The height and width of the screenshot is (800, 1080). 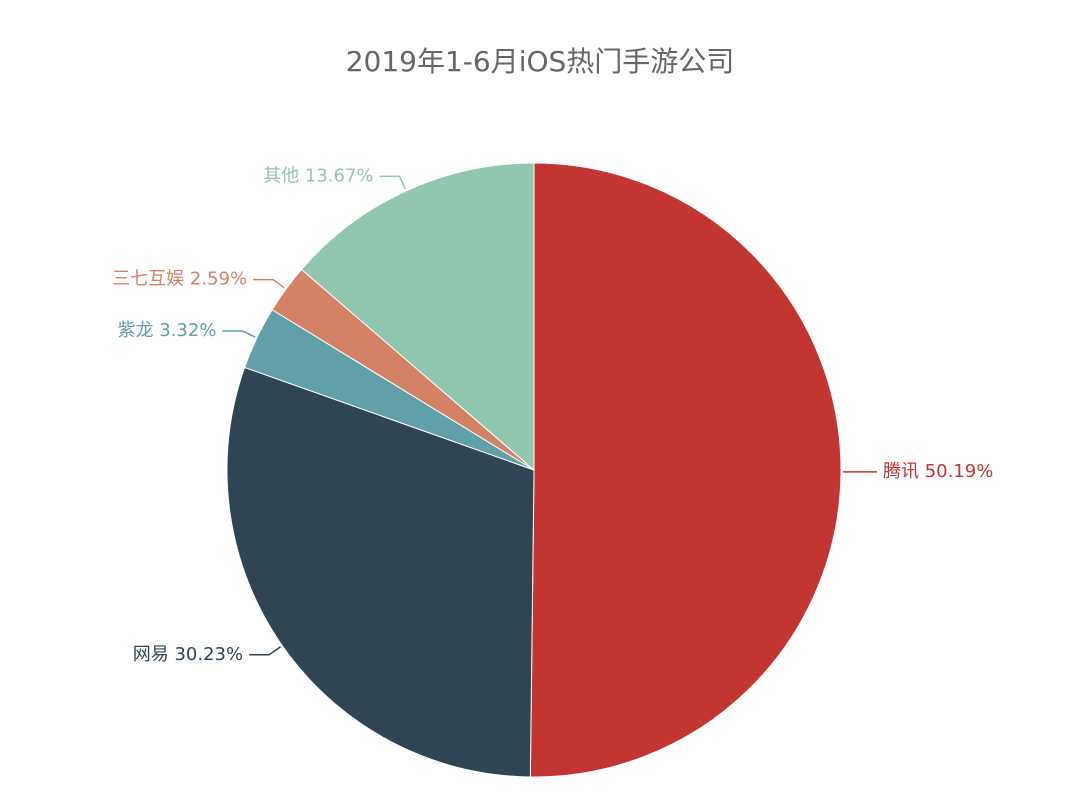 I want to click on slice-value-4: 13.67%, so click(x=336, y=175).